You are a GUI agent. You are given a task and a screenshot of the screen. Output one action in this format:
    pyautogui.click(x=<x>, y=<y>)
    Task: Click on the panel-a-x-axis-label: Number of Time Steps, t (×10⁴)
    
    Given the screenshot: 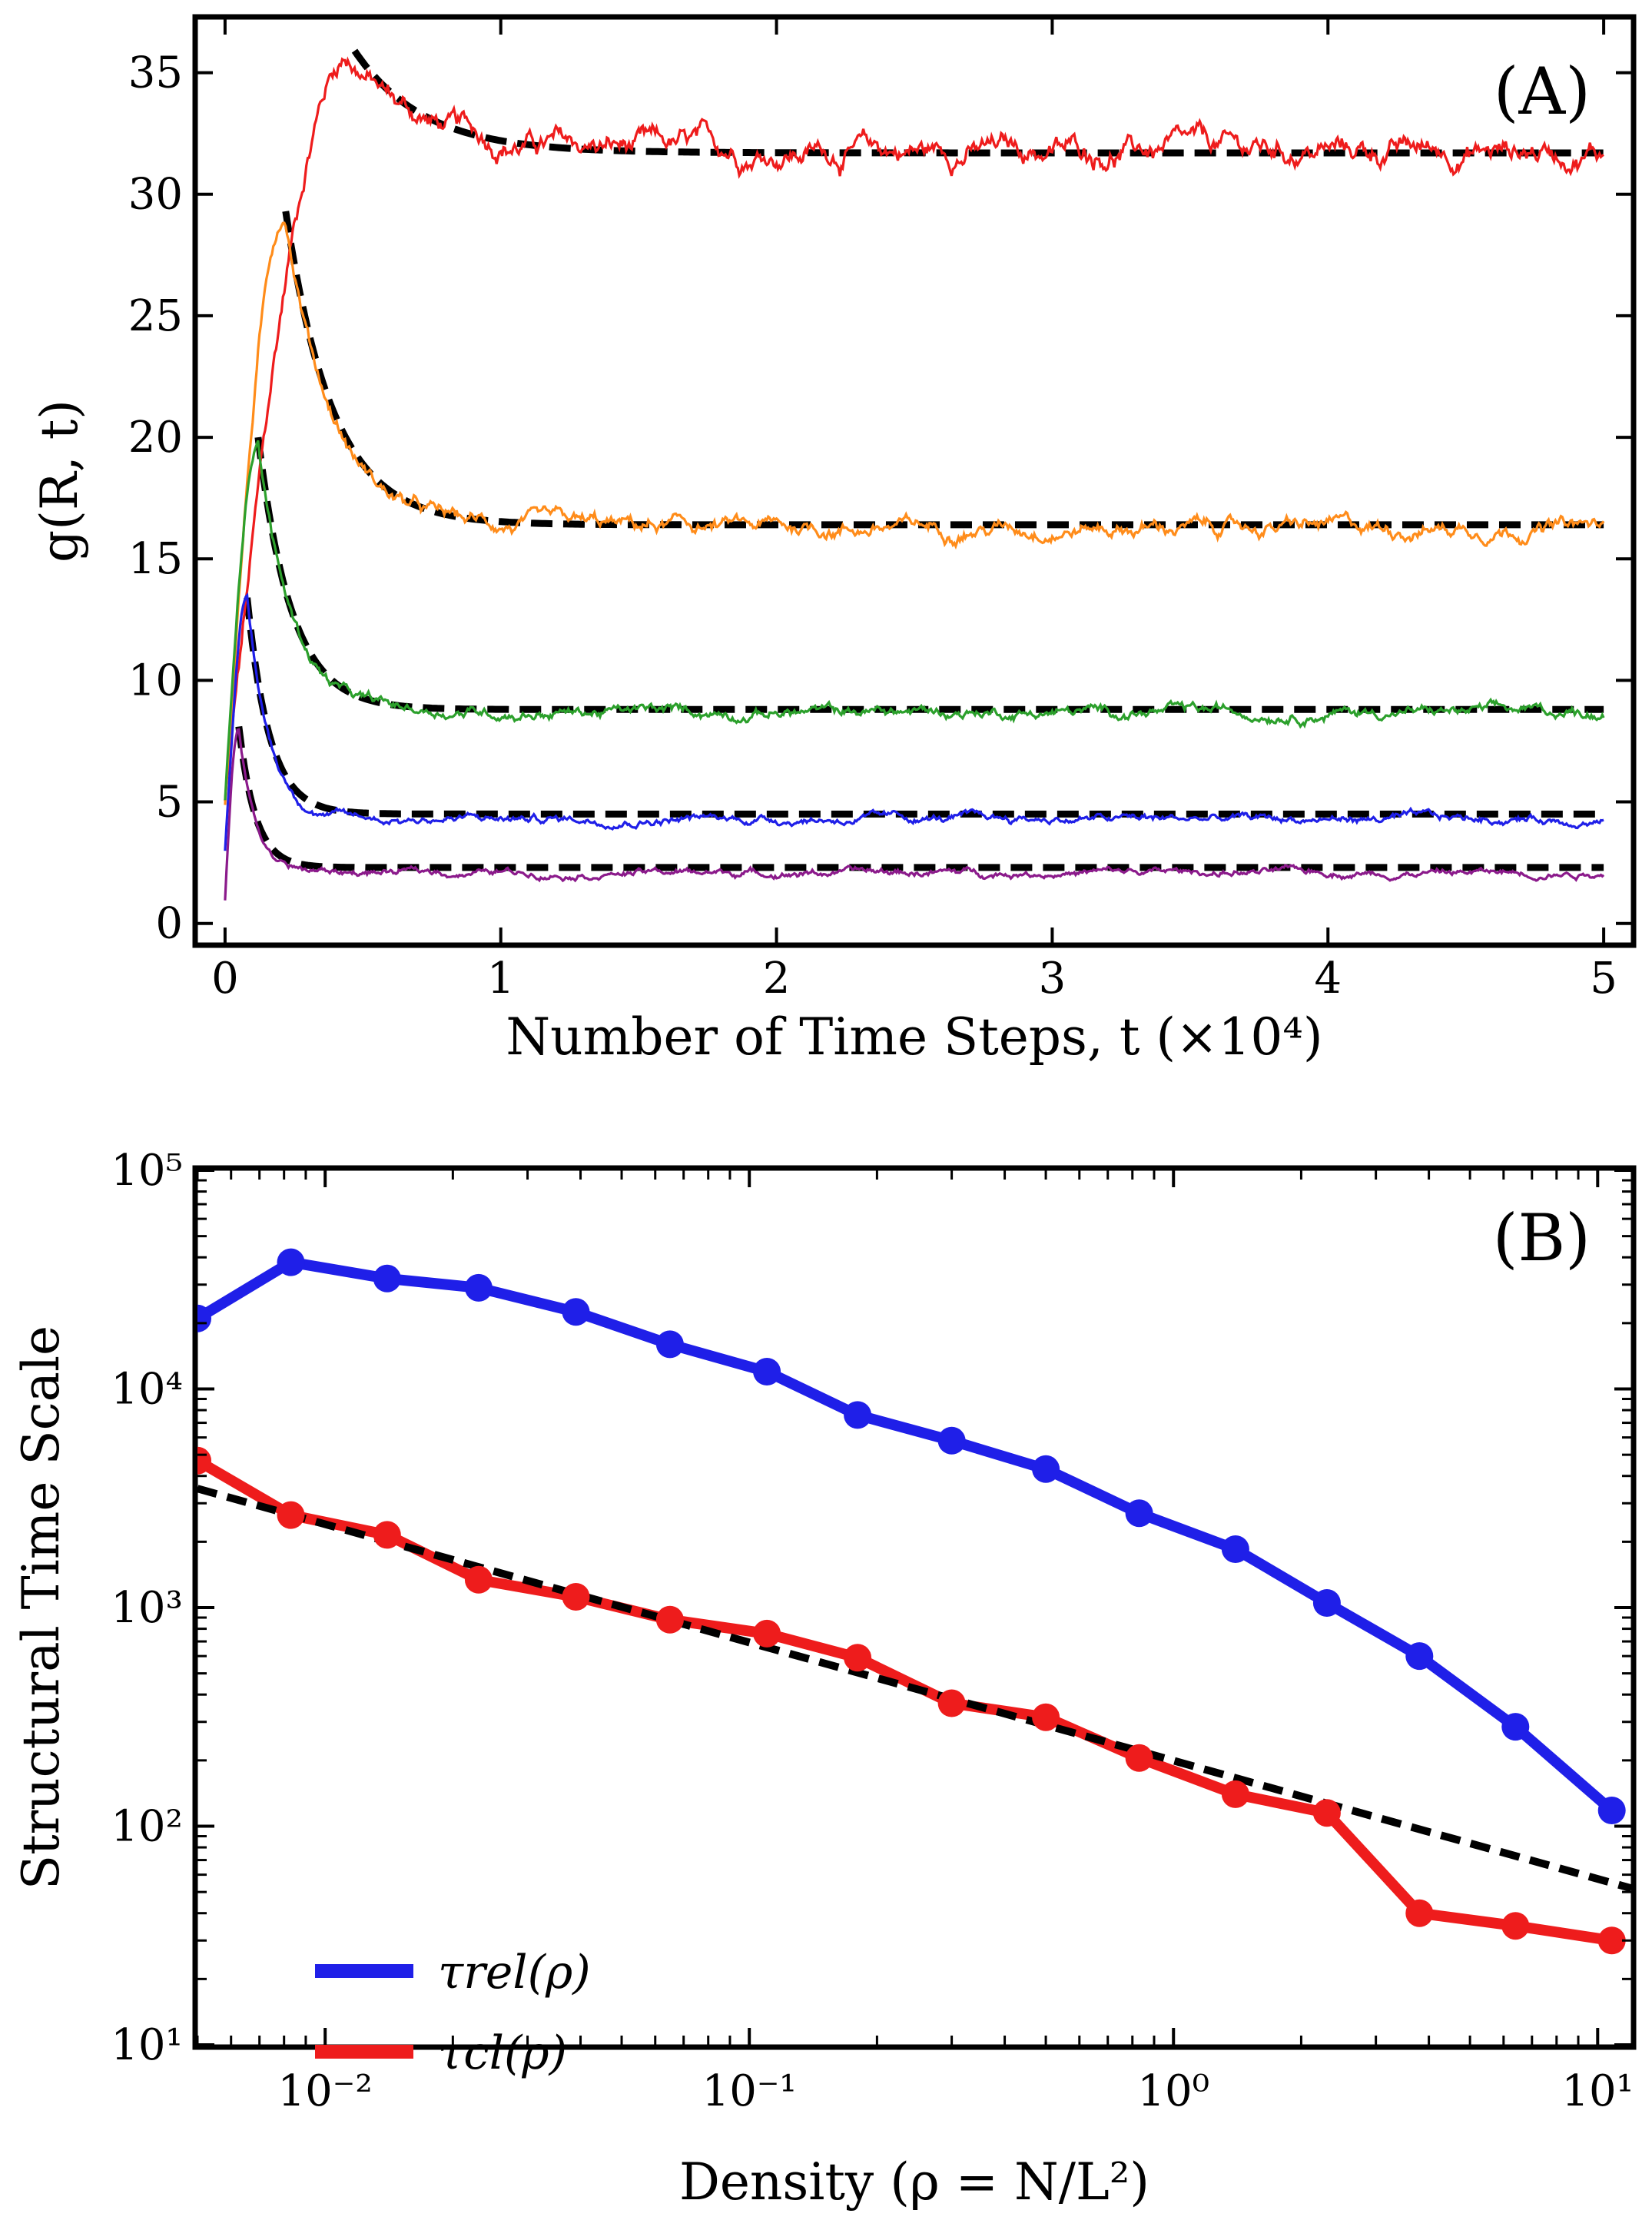 What is the action you would take?
    pyautogui.click(x=914, y=1037)
    